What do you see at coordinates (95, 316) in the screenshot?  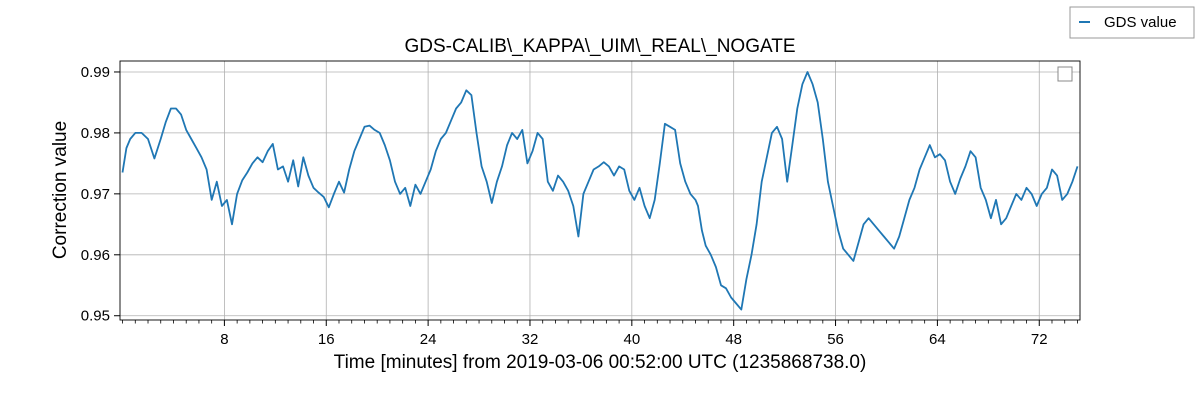 I see `y-tick-label: 0.95` at bounding box center [95, 316].